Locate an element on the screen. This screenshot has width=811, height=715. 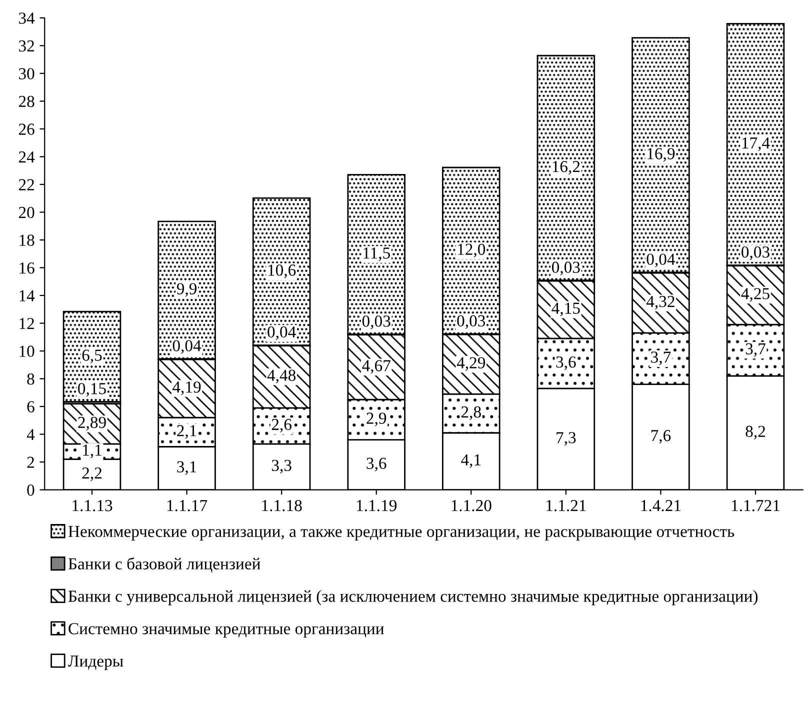
data-label: 3,1 is located at coordinates (186, 468).